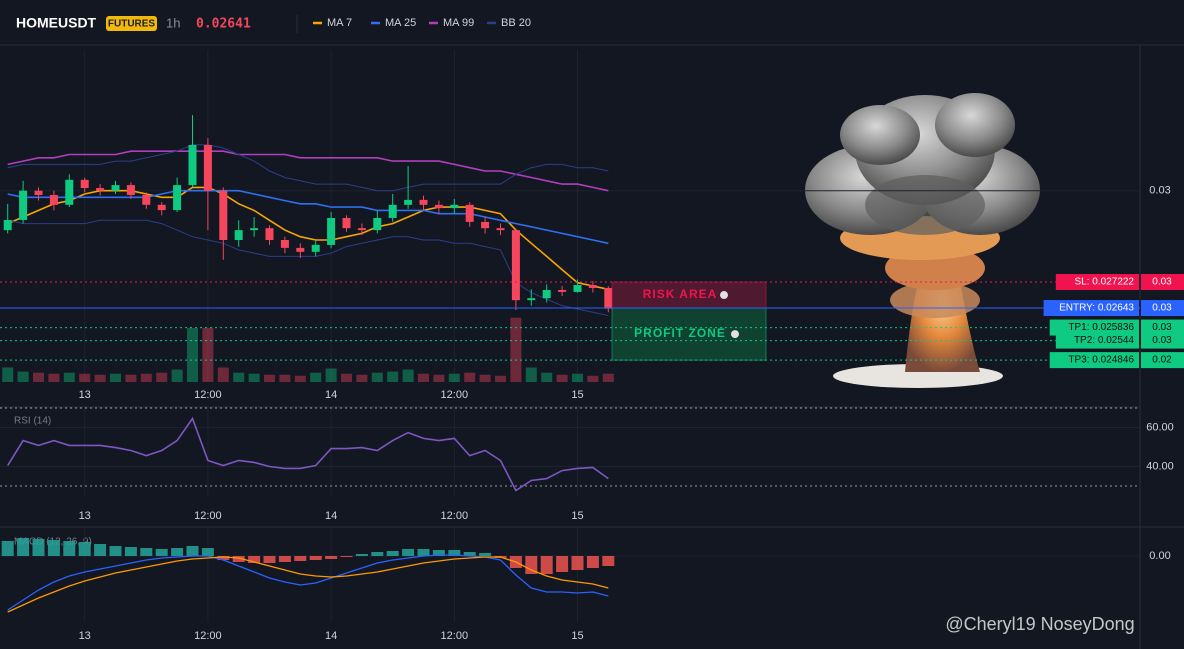 Image resolution: width=1184 pixels, height=649 pixels. I want to click on rsi-title: RSI (14), so click(32, 421).